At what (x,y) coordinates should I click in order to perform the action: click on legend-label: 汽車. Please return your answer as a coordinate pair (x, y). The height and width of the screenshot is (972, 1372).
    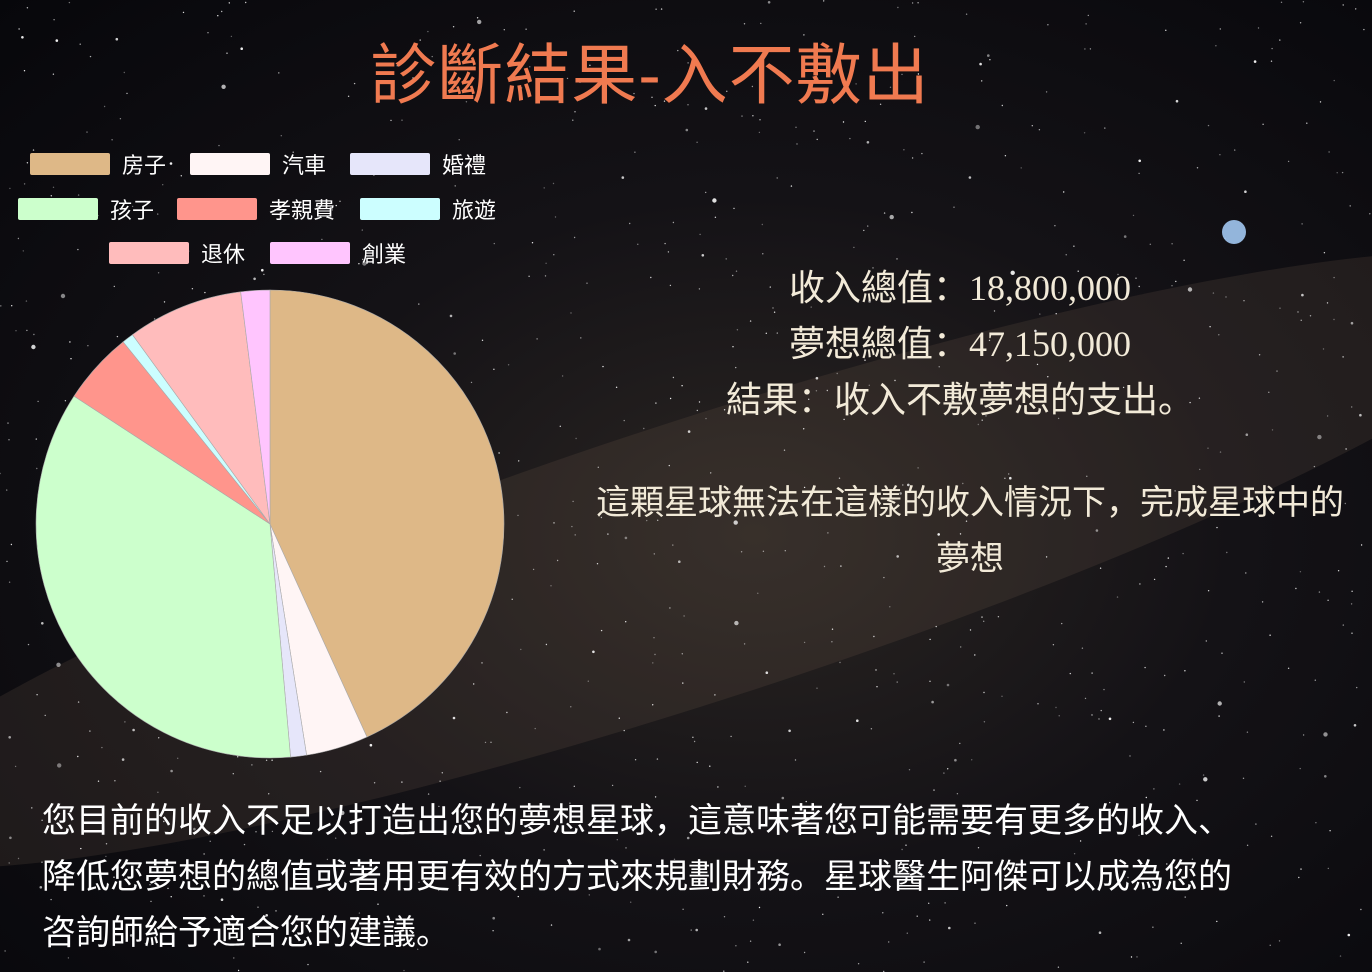
    Looking at the image, I should click on (304, 166).